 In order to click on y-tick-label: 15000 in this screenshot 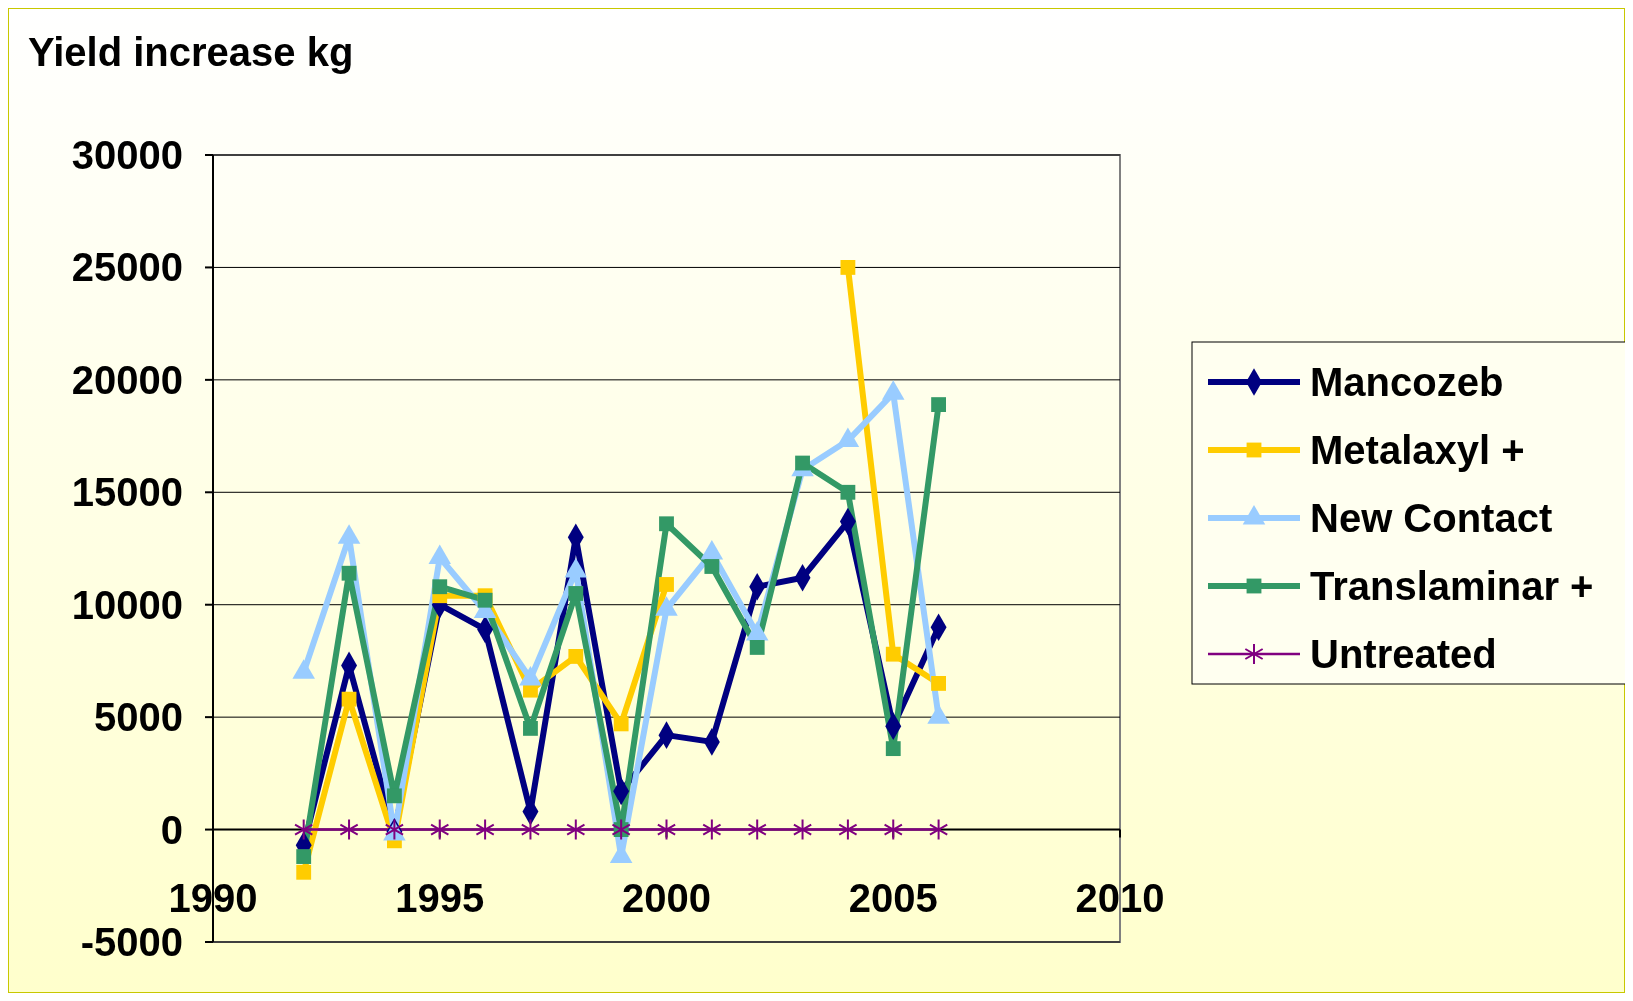, I will do `click(127, 492)`.